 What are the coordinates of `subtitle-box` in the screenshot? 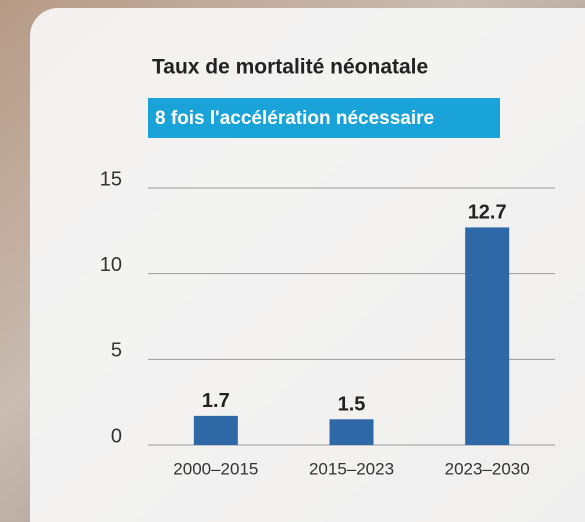 It's located at (324, 118).